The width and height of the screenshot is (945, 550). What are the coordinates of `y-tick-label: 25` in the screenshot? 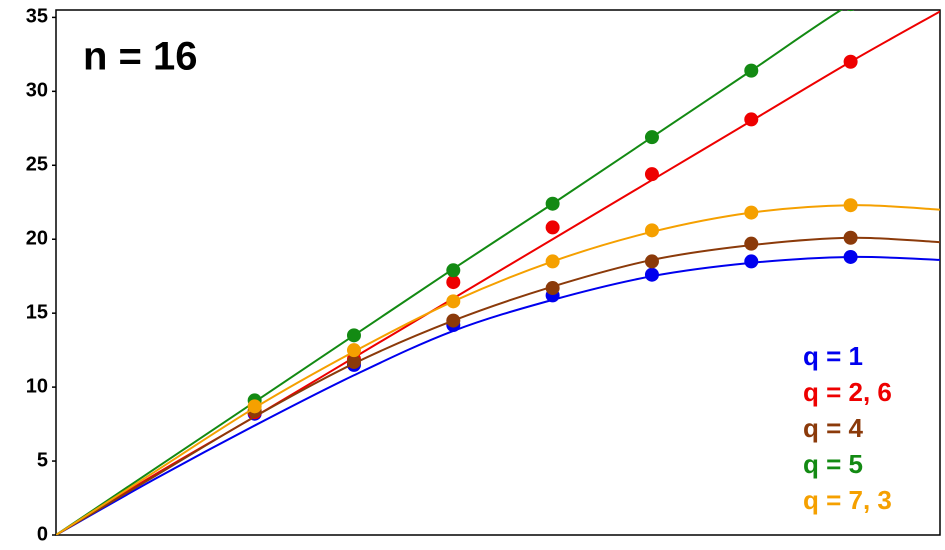 It's located at (37, 165).